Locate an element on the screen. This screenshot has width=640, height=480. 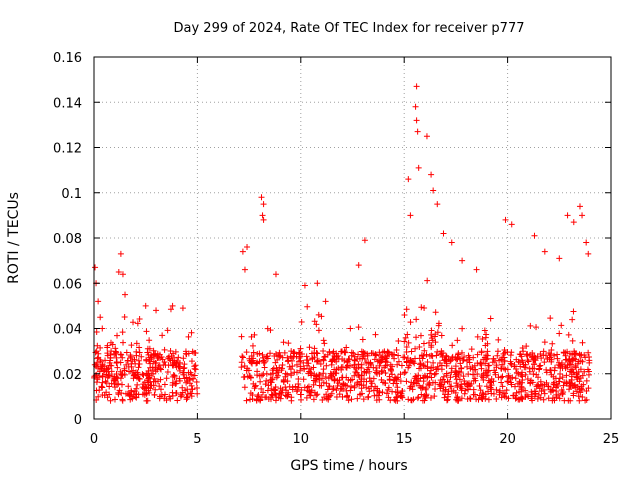
y-tick-labels: 0 0.02 0.04 0.06 0.08 0.1 0.12 0.14 0.16 is located at coordinates (67, 239).